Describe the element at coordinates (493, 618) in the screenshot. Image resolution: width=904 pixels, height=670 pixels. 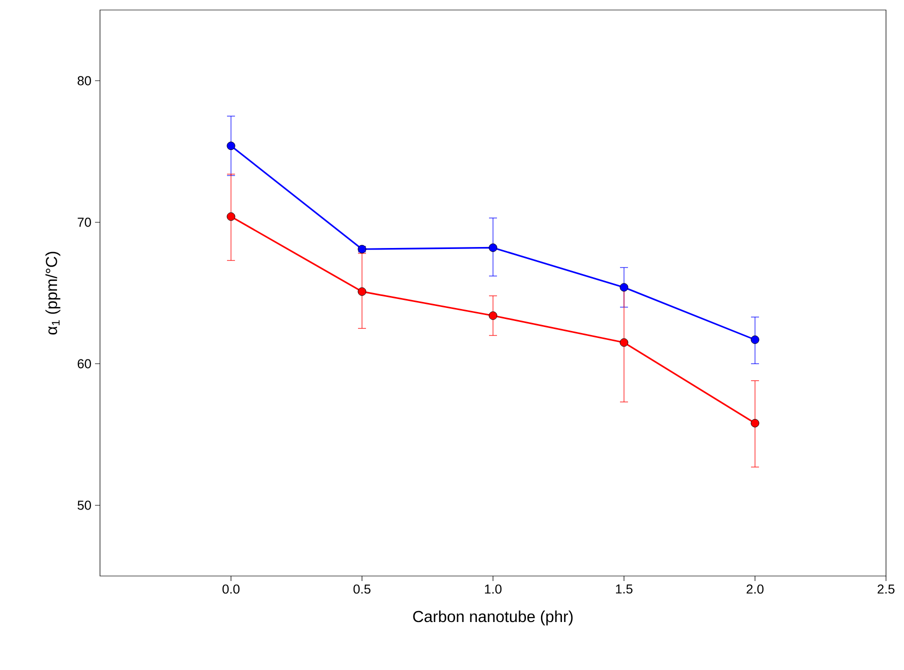
I see `x-axis-title: Carbon nanotube (phr)` at that location.